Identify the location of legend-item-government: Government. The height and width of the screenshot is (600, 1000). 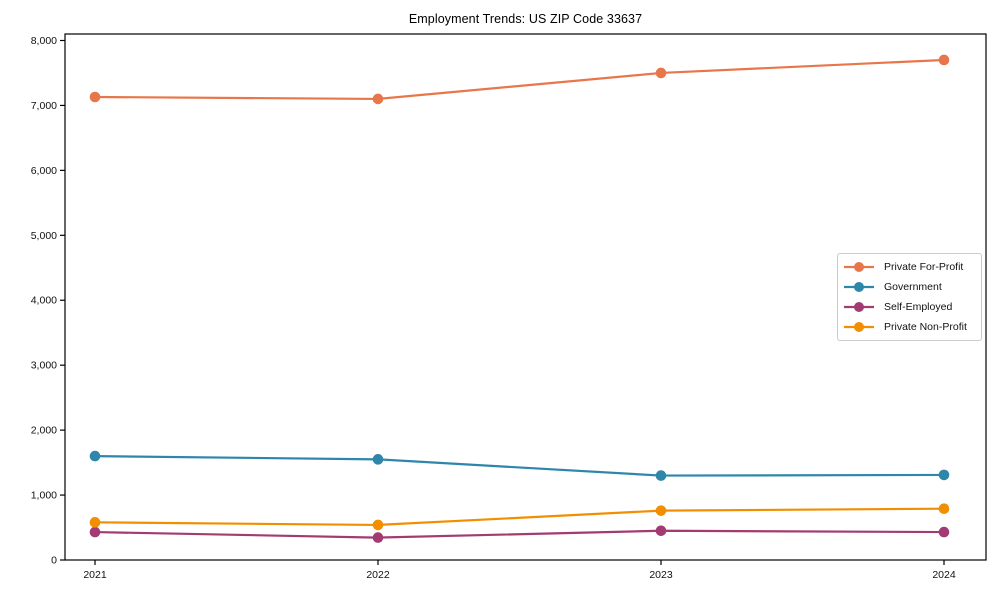
(909, 287).